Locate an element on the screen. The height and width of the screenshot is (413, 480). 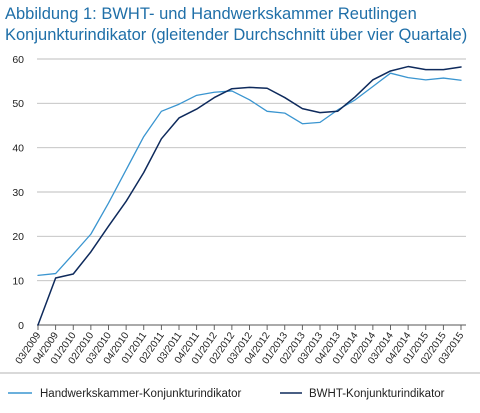
y-tick-label: 20 is located at coordinates (18, 237).